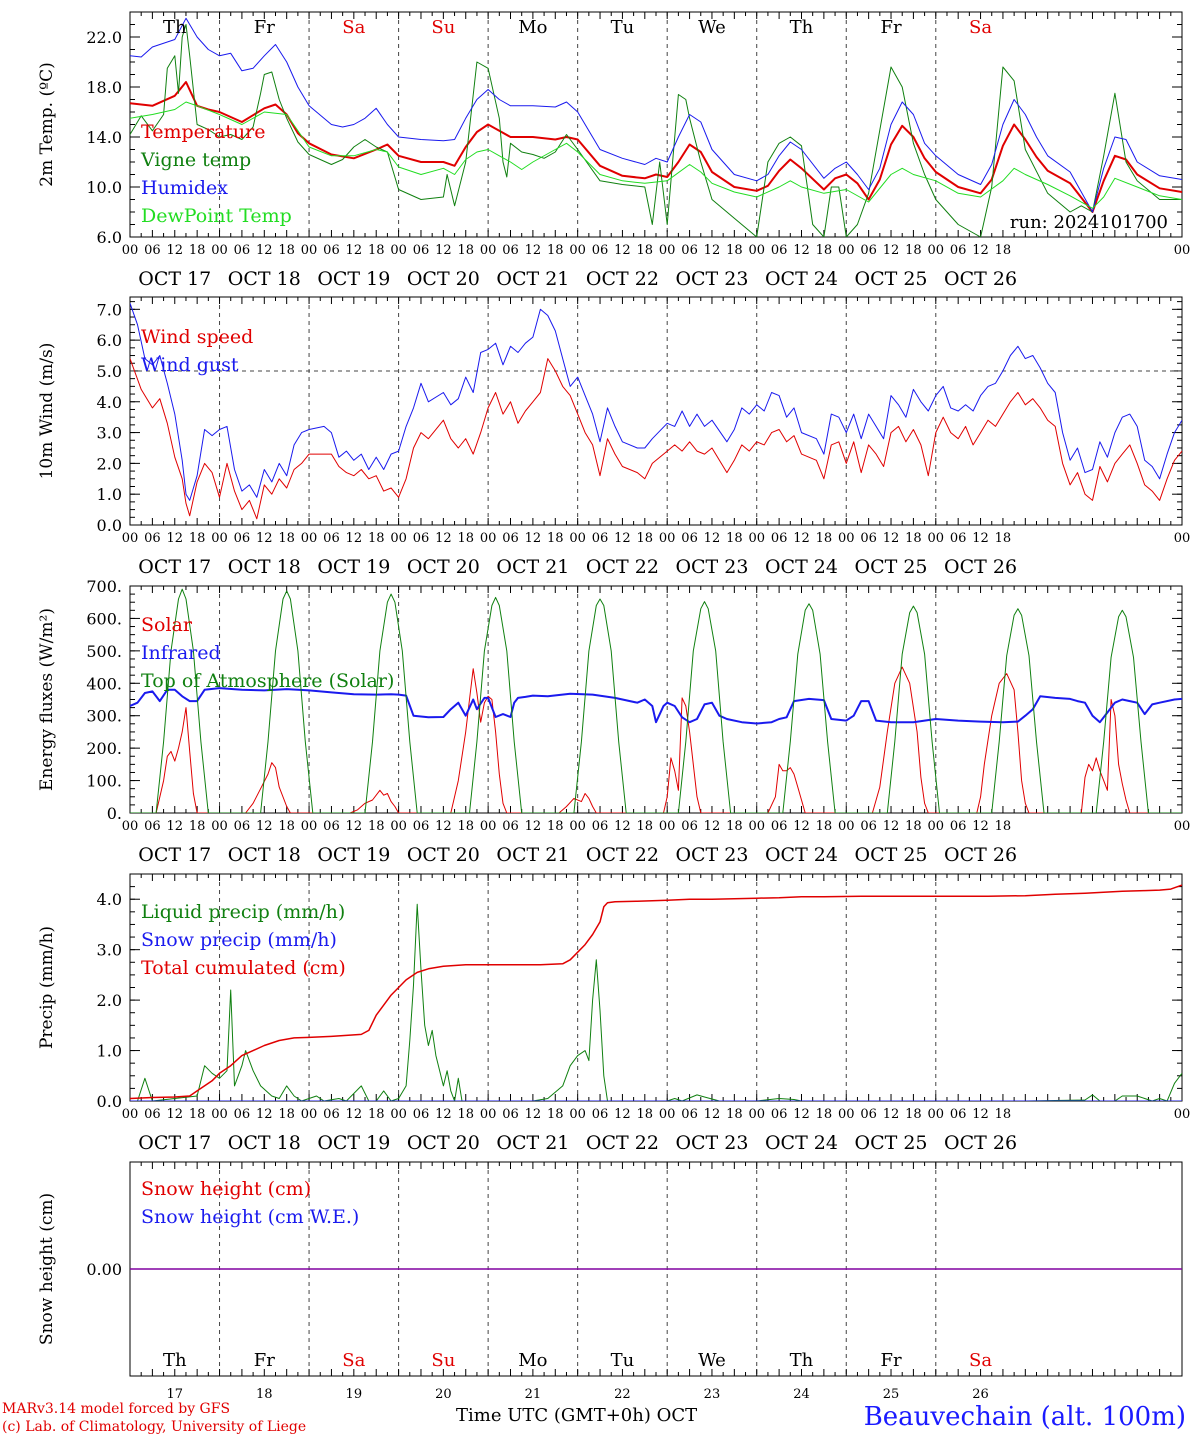  I want to click on y-tick-label: 6.0, so click(109, 340).